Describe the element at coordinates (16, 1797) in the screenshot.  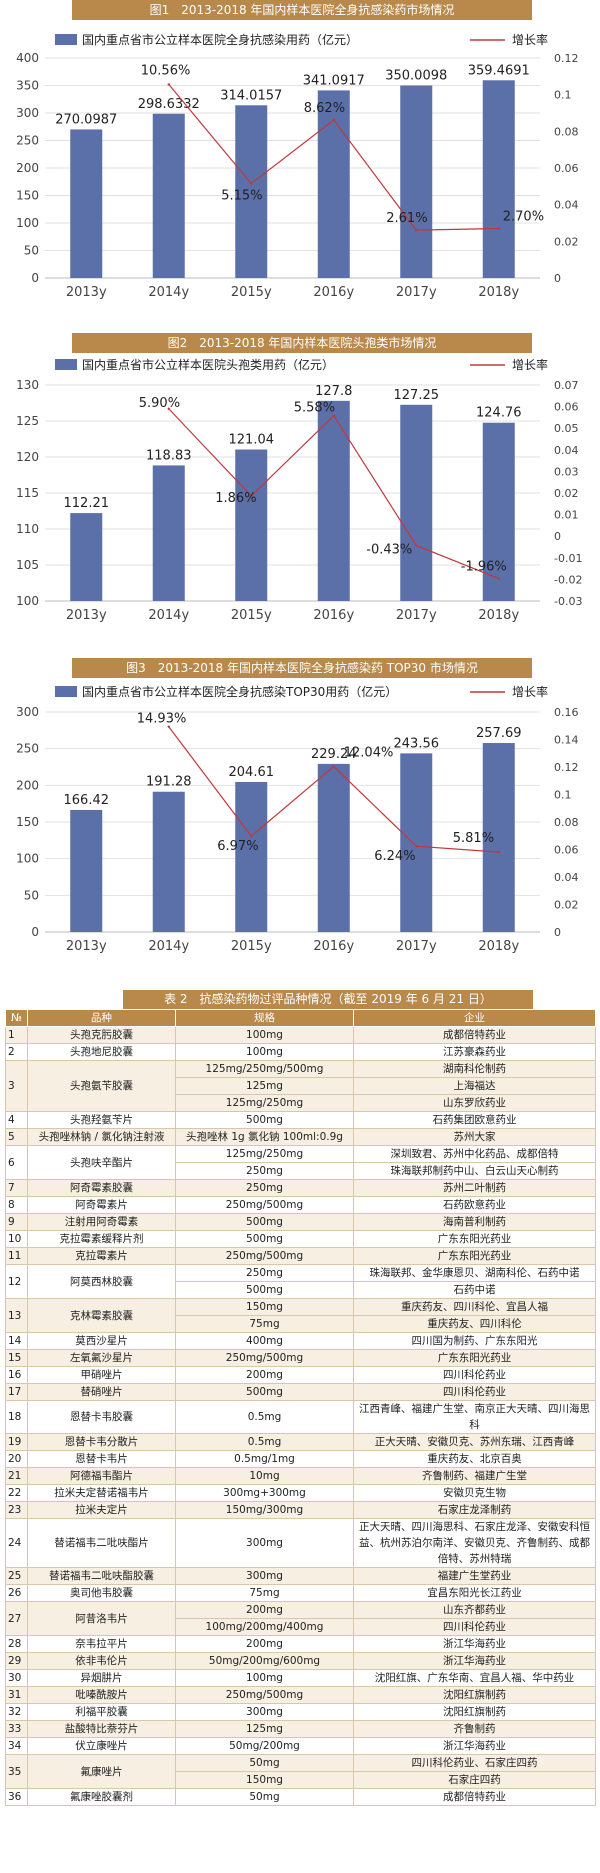
I see `cell-no: 36` at that location.